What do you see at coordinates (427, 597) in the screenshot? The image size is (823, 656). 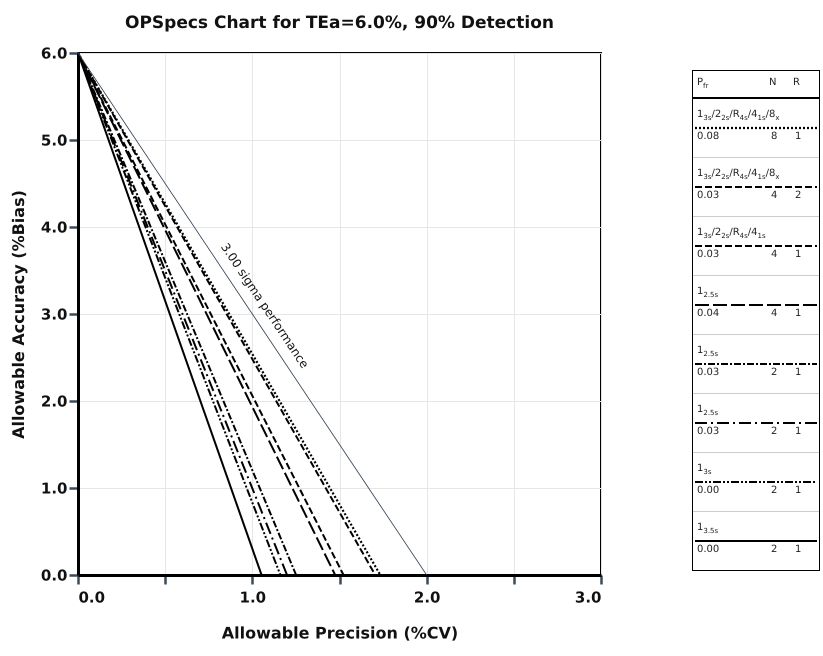 I see `x-tick-label: 2.0` at bounding box center [427, 597].